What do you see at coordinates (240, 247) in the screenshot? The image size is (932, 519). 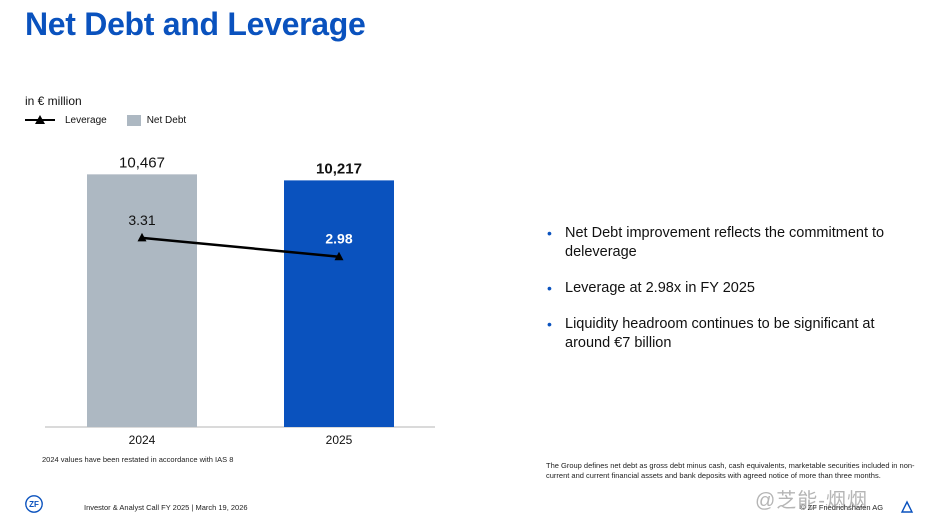 I see `leverage-line` at bounding box center [240, 247].